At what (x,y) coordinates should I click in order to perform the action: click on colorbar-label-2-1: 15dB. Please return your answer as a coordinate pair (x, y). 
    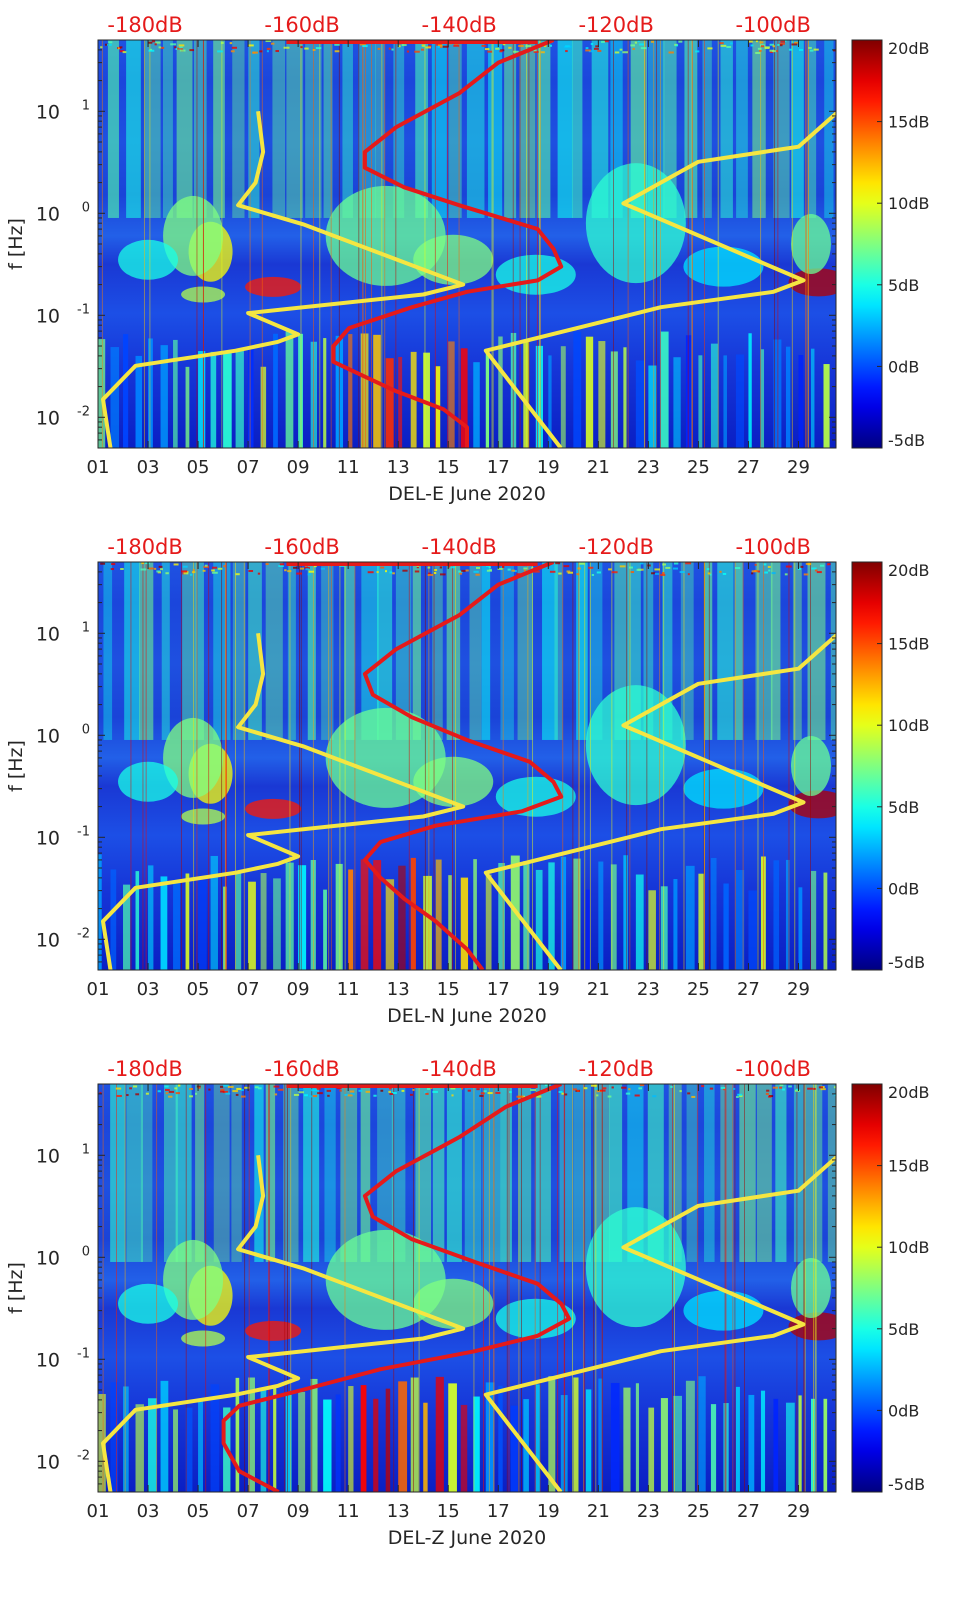
    Looking at the image, I should click on (909, 644).